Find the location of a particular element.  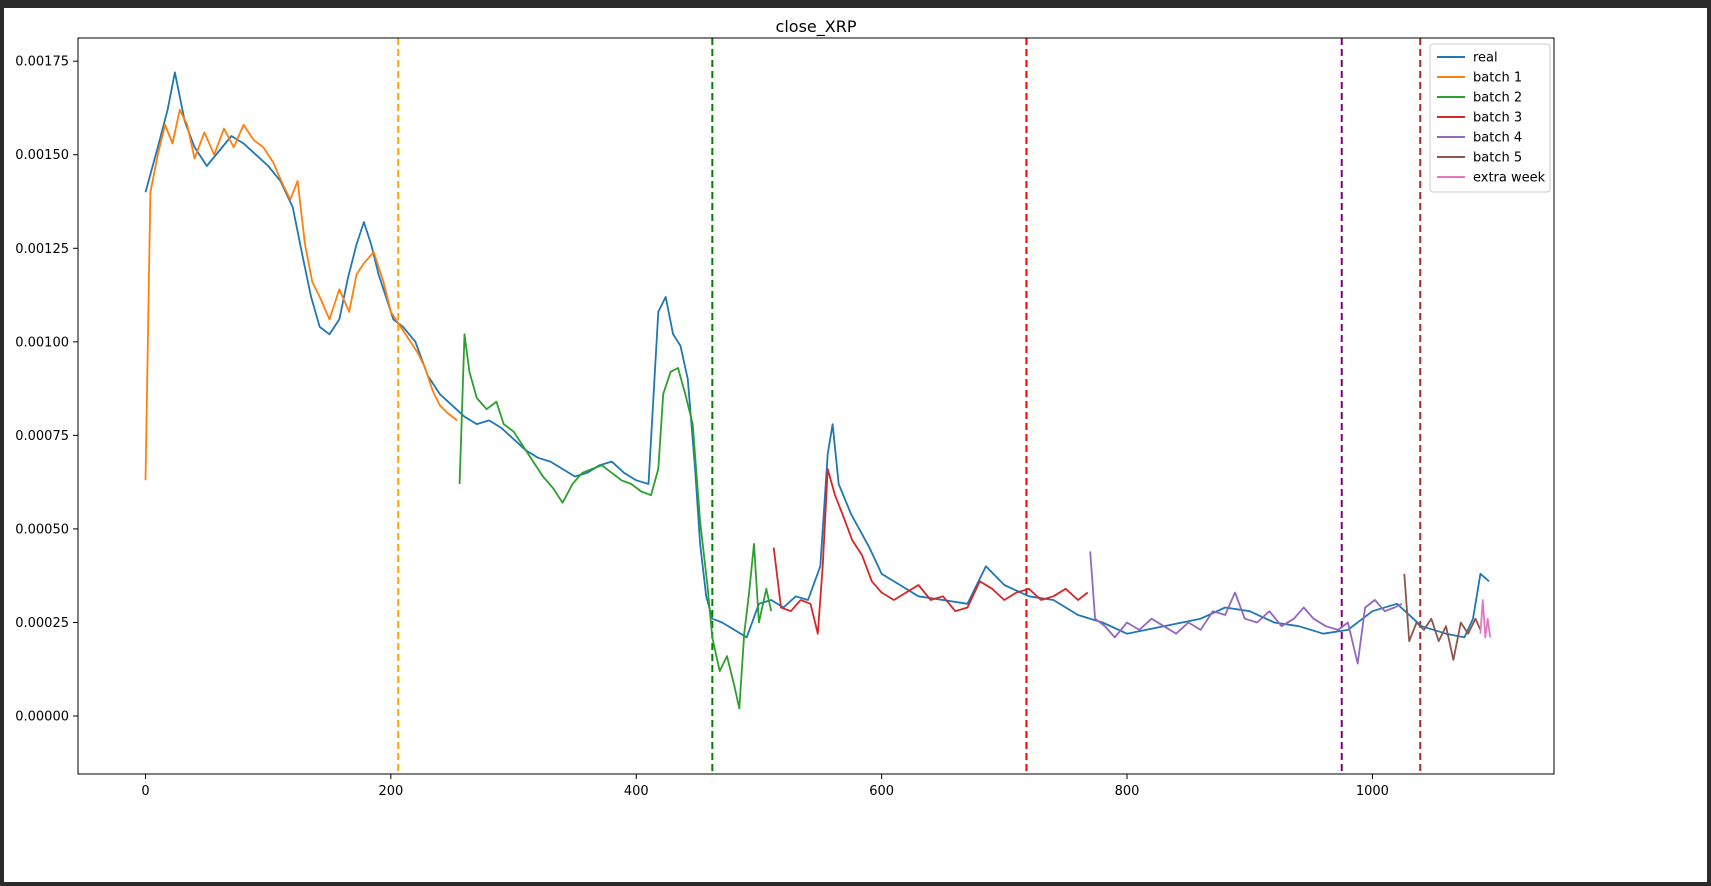

x-tick-label: 600 is located at coordinates (881, 791).